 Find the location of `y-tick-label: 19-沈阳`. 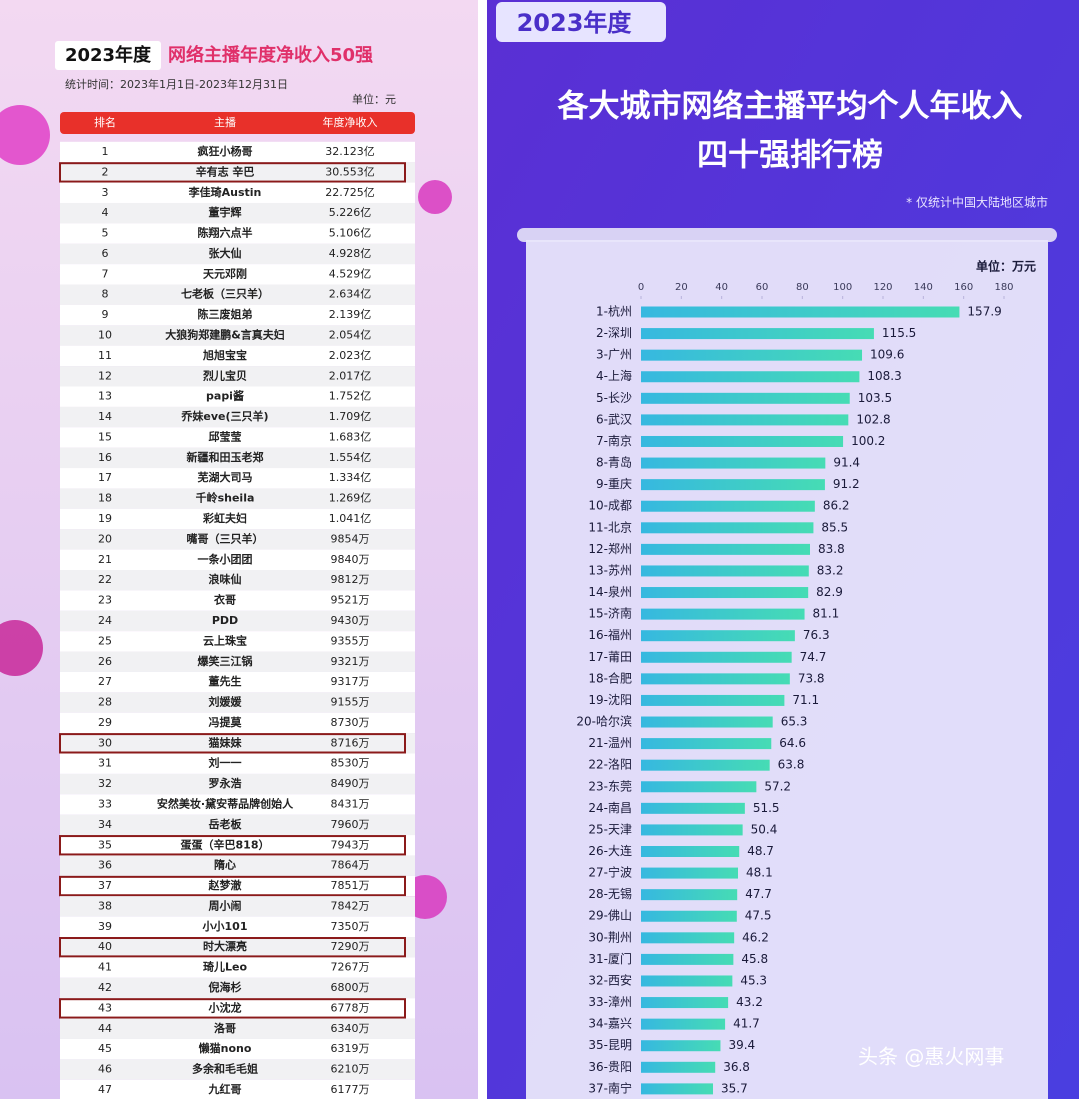

y-tick-label: 19-沈阳 is located at coordinates (610, 699).